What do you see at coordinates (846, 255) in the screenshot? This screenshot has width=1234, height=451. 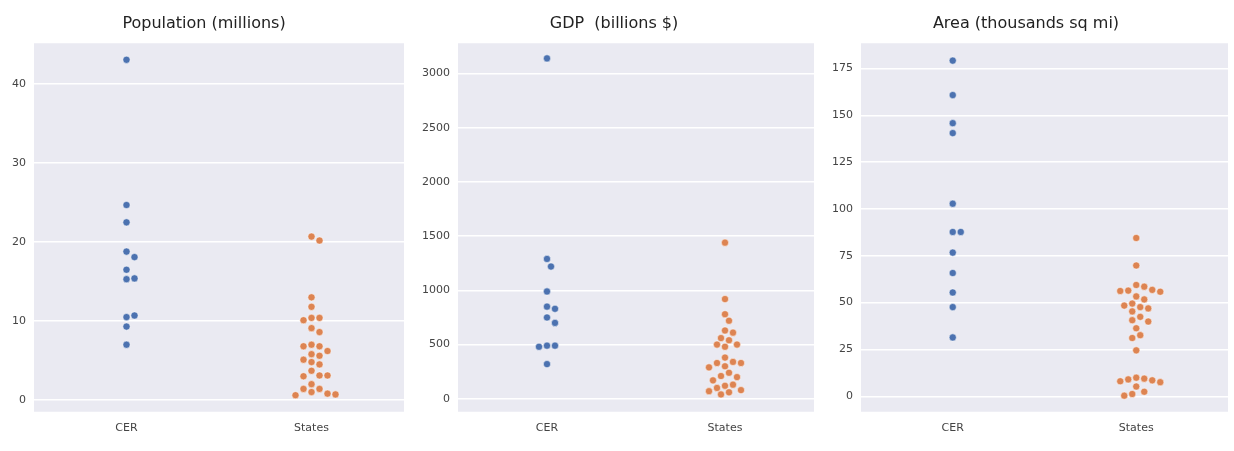 I see `y-tick-label: 75` at bounding box center [846, 255].